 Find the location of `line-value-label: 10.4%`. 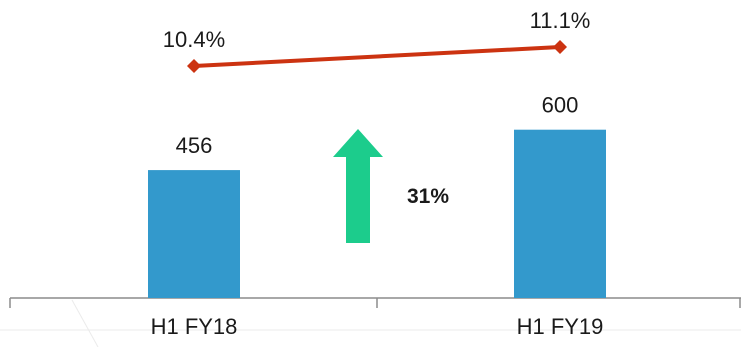

line-value-label: 10.4% is located at coordinates (194, 39).